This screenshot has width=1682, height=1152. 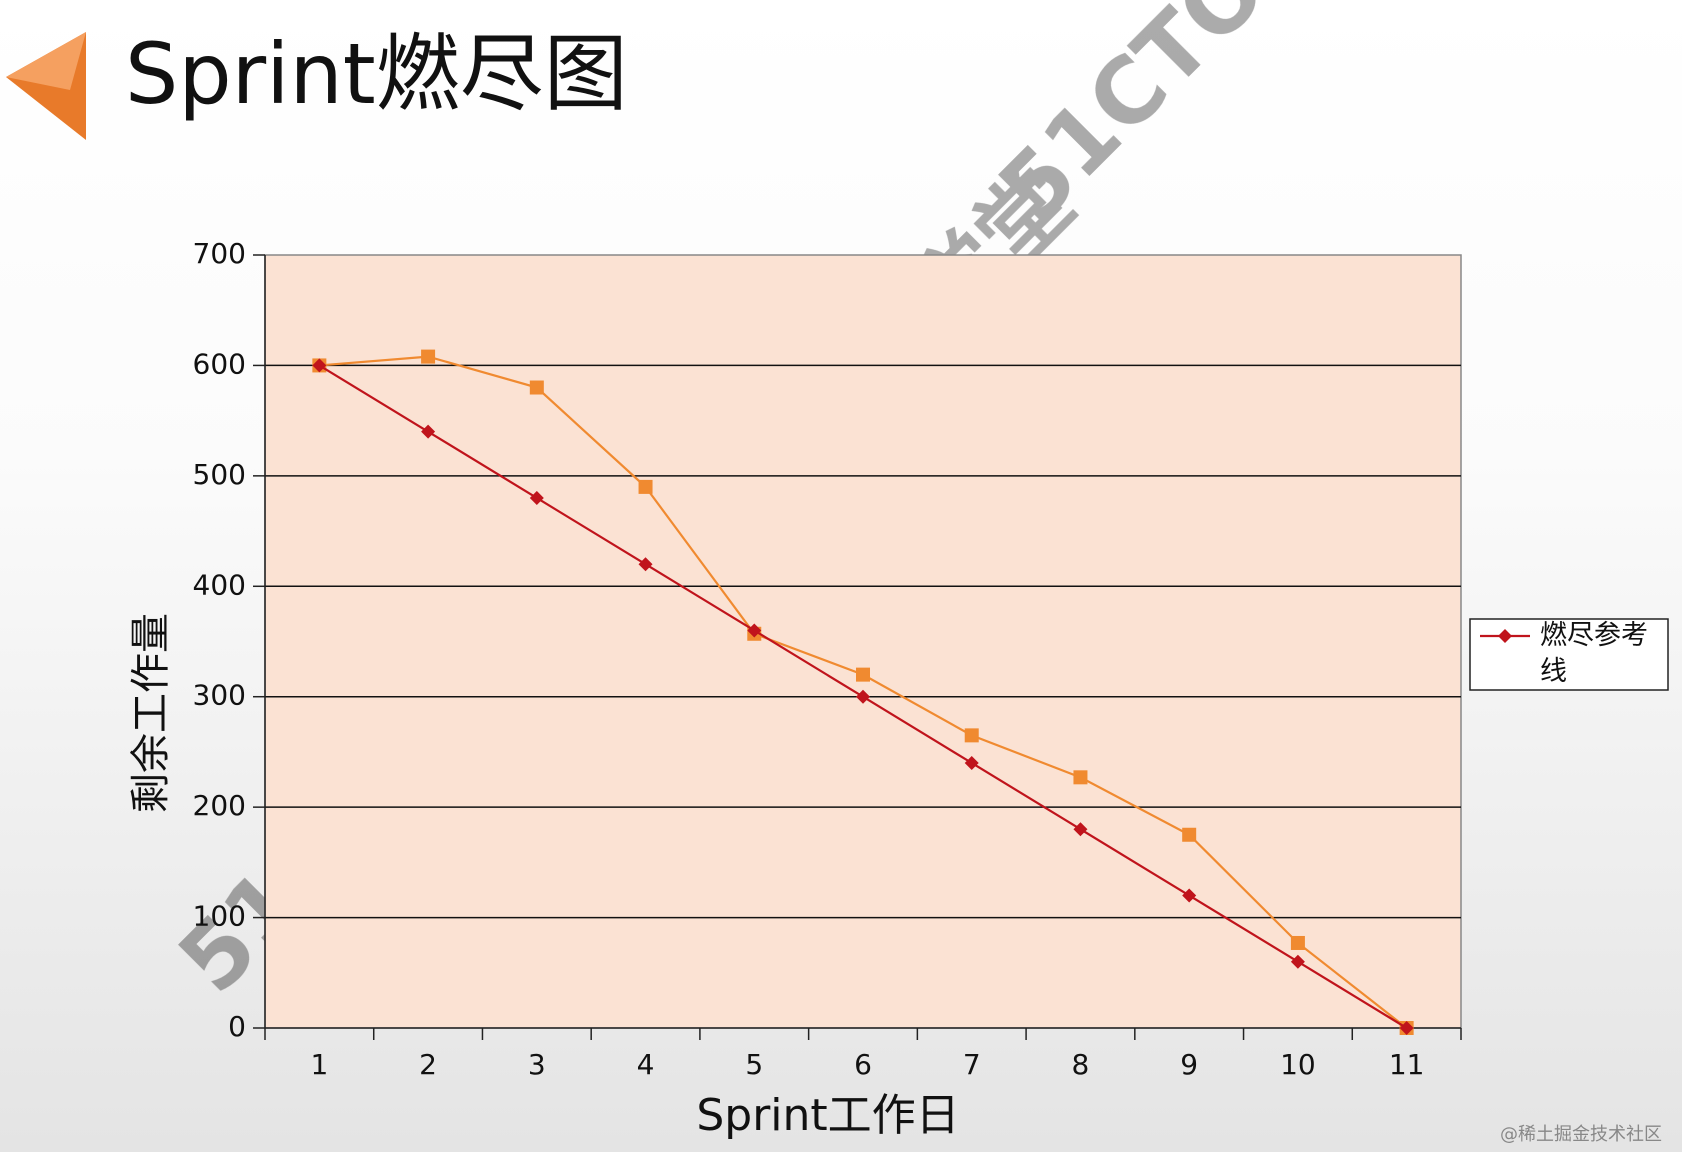 What do you see at coordinates (428, 1064) in the screenshot?
I see `x-tick-label: 2` at bounding box center [428, 1064].